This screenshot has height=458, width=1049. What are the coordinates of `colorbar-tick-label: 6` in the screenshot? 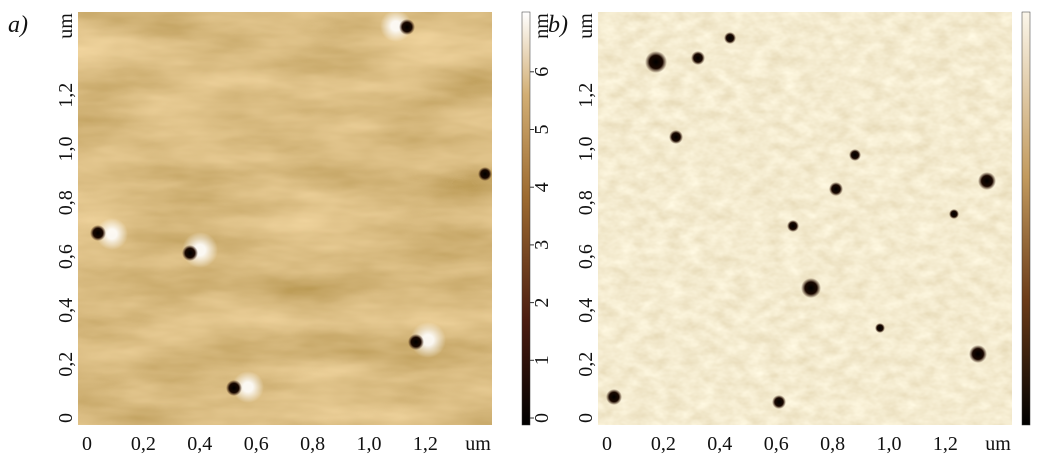 It's located at (542, 72).